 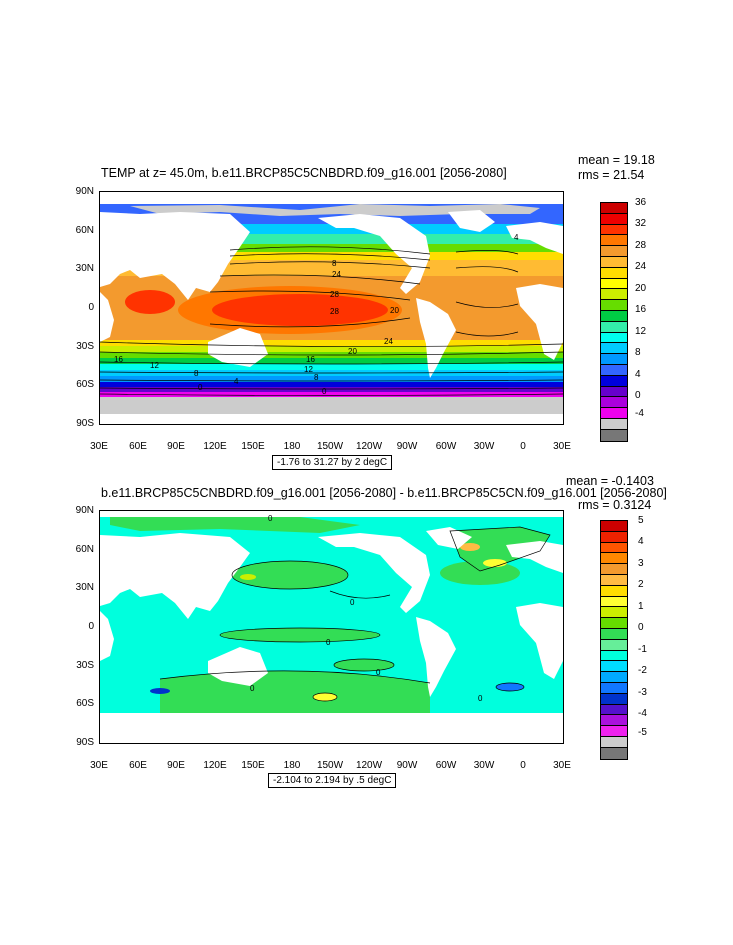 What do you see at coordinates (107, 317) in the screenshot?
I see `p1-land-africa-east` at bounding box center [107, 317].